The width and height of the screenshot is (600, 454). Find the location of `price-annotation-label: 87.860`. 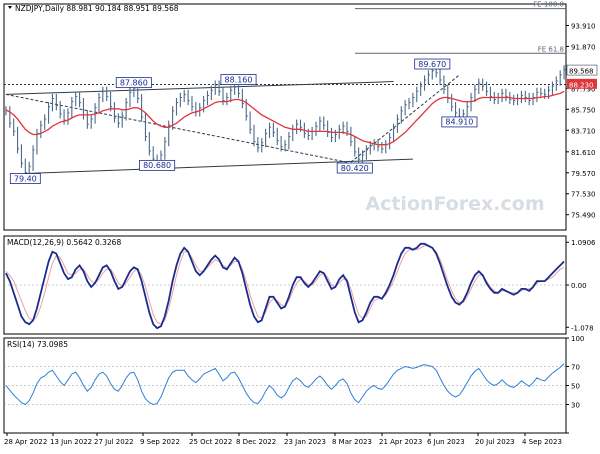

price-annotation-label: 87.860 is located at coordinates (134, 82).